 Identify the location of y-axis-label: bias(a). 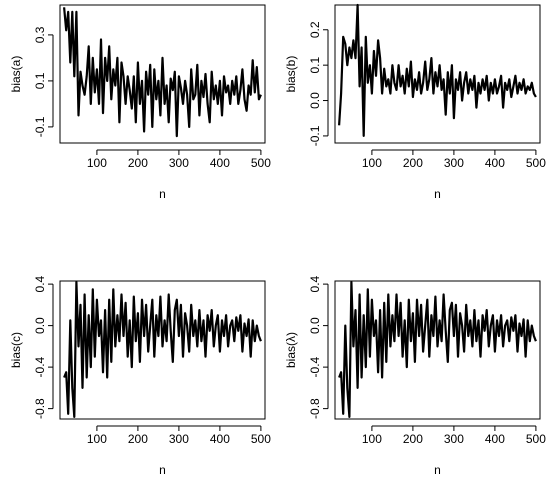
(16, 74).